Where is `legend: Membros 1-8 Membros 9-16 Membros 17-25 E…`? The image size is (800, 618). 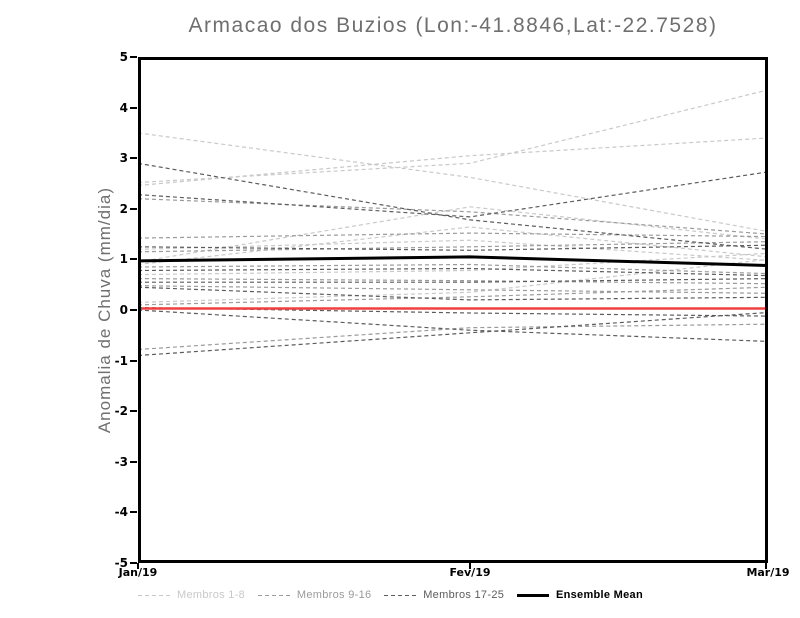 legend: Membros 1-8 Membros 9-16 Membros 17-25 E… is located at coordinates (390, 595).